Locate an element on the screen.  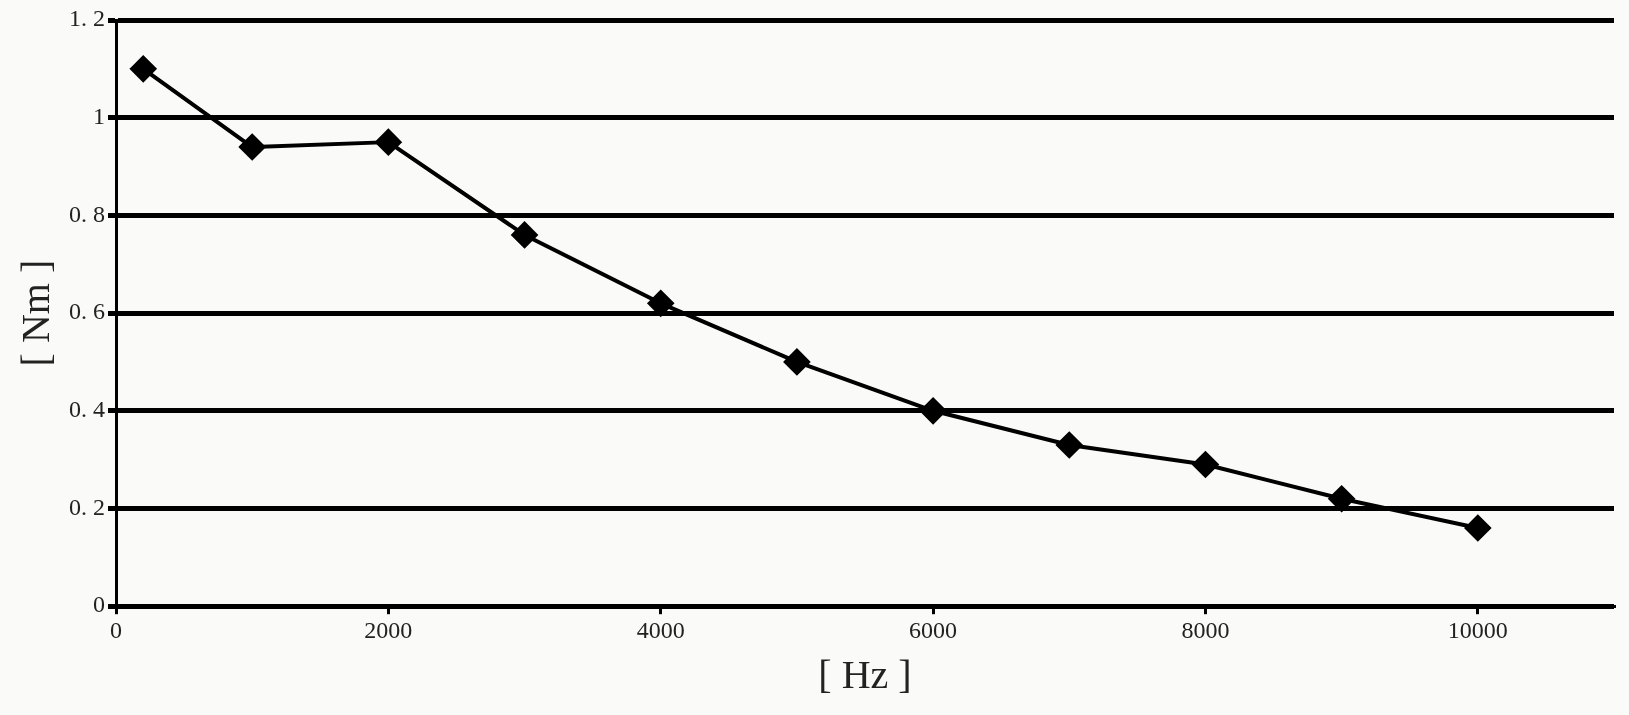
y-axis-title: [ Nm ] is located at coordinates (35, 313).